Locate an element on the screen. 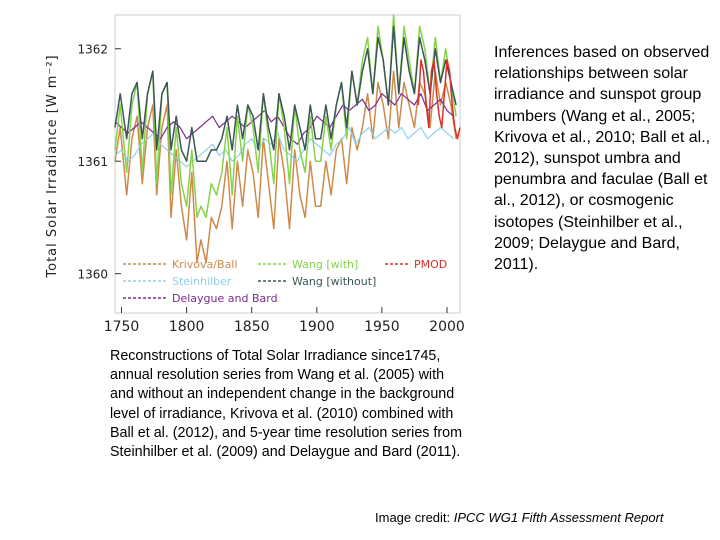 This screenshot has width=720, height=540. legend-label-1: Steinhilber is located at coordinates (202, 281).